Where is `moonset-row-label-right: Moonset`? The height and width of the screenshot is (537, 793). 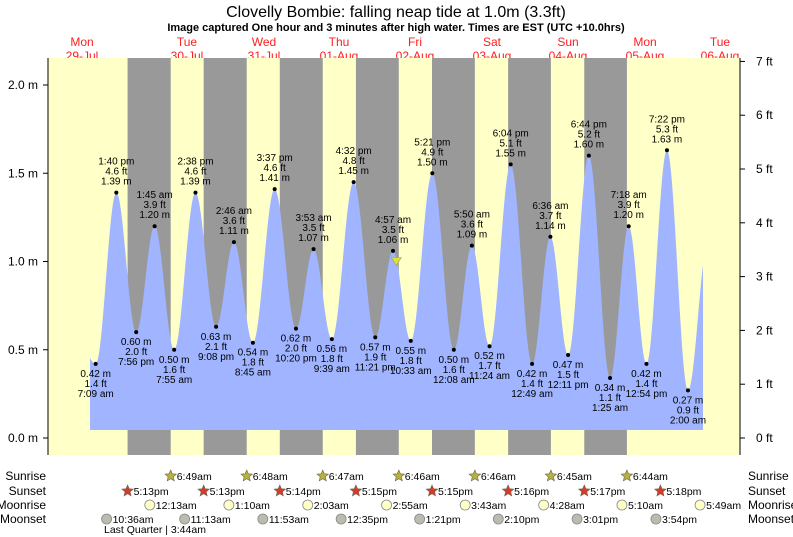
moonset-row-label-right: Moonset is located at coordinates (770, 519).